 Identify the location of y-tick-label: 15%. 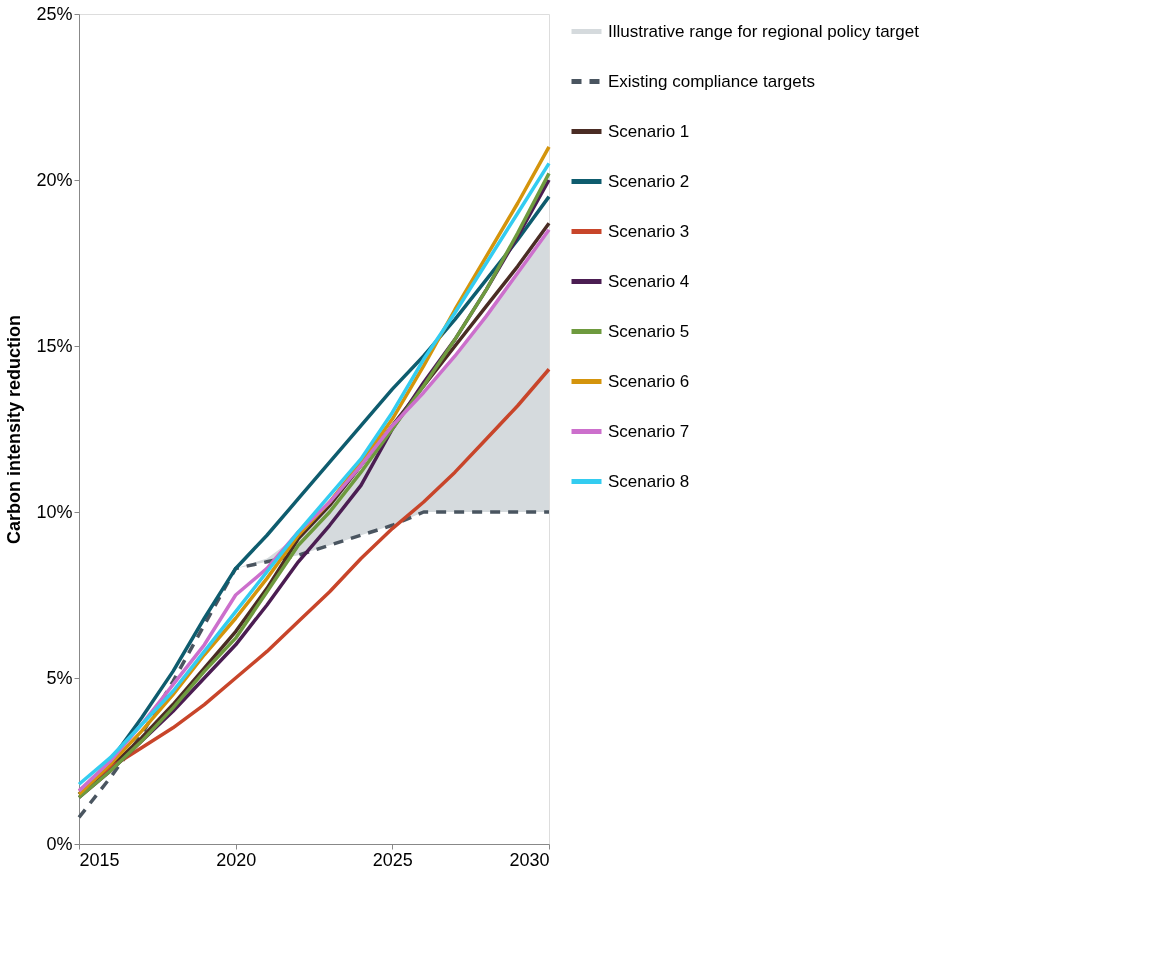
(54, 345).